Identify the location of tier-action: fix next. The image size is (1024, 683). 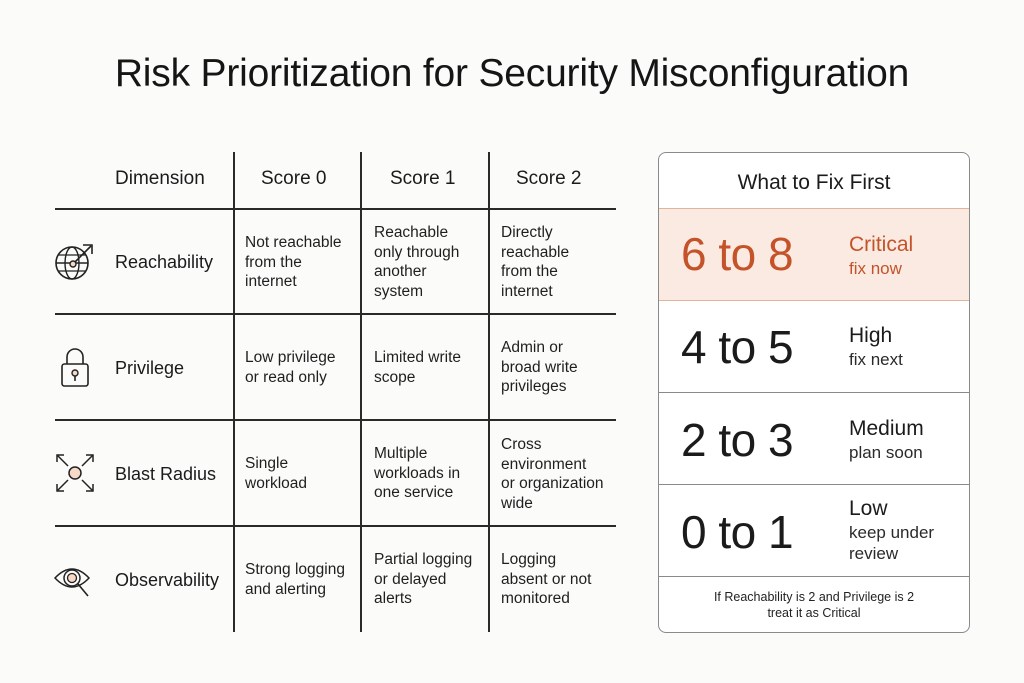
(876, 359).